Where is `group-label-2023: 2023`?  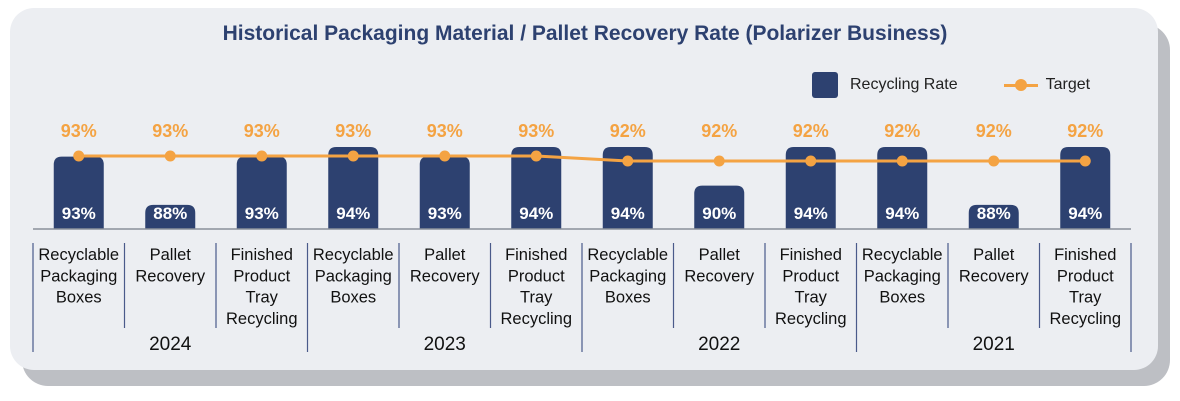 group-label-2023: 2023 is located at coordinates (445, 344).